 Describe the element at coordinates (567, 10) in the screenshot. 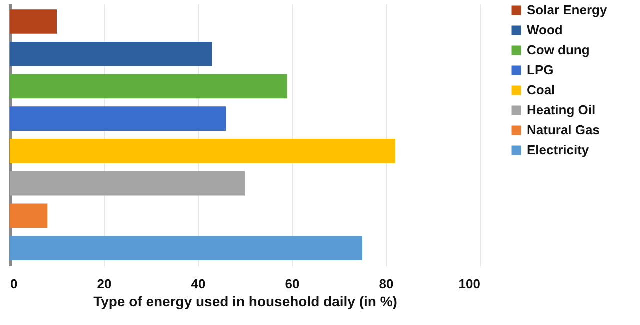

I see `legend-label: Solar Energy` at that location.